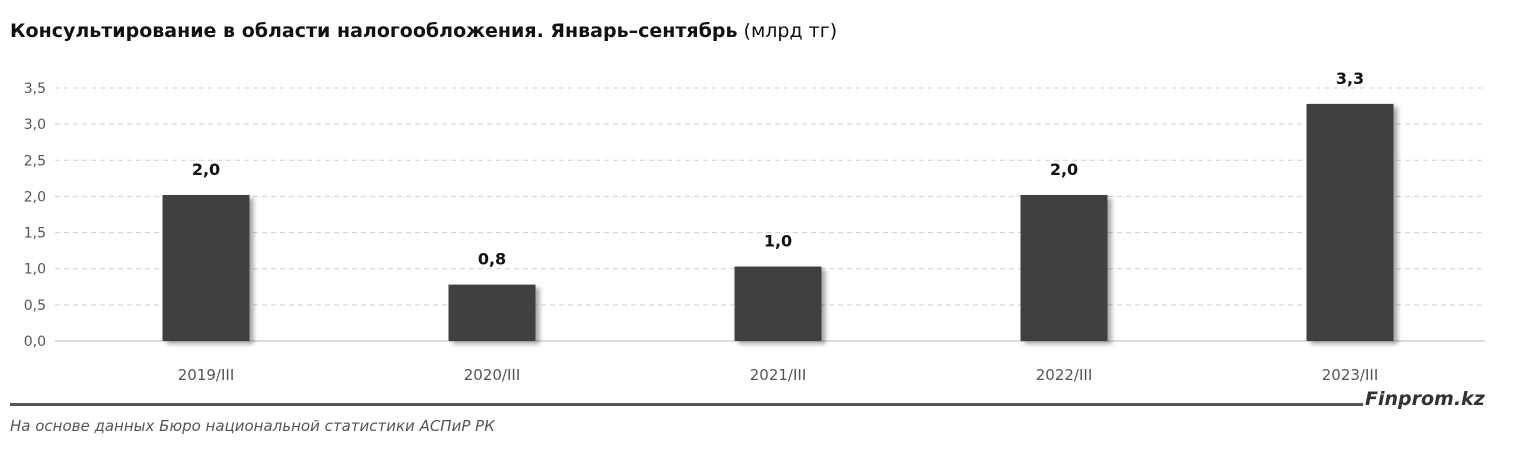 This screenshot has width=1515, height=450. Describe the element at coordinates (1350, 78) in the screenshot. I see `data-label: 3,3` at that location.